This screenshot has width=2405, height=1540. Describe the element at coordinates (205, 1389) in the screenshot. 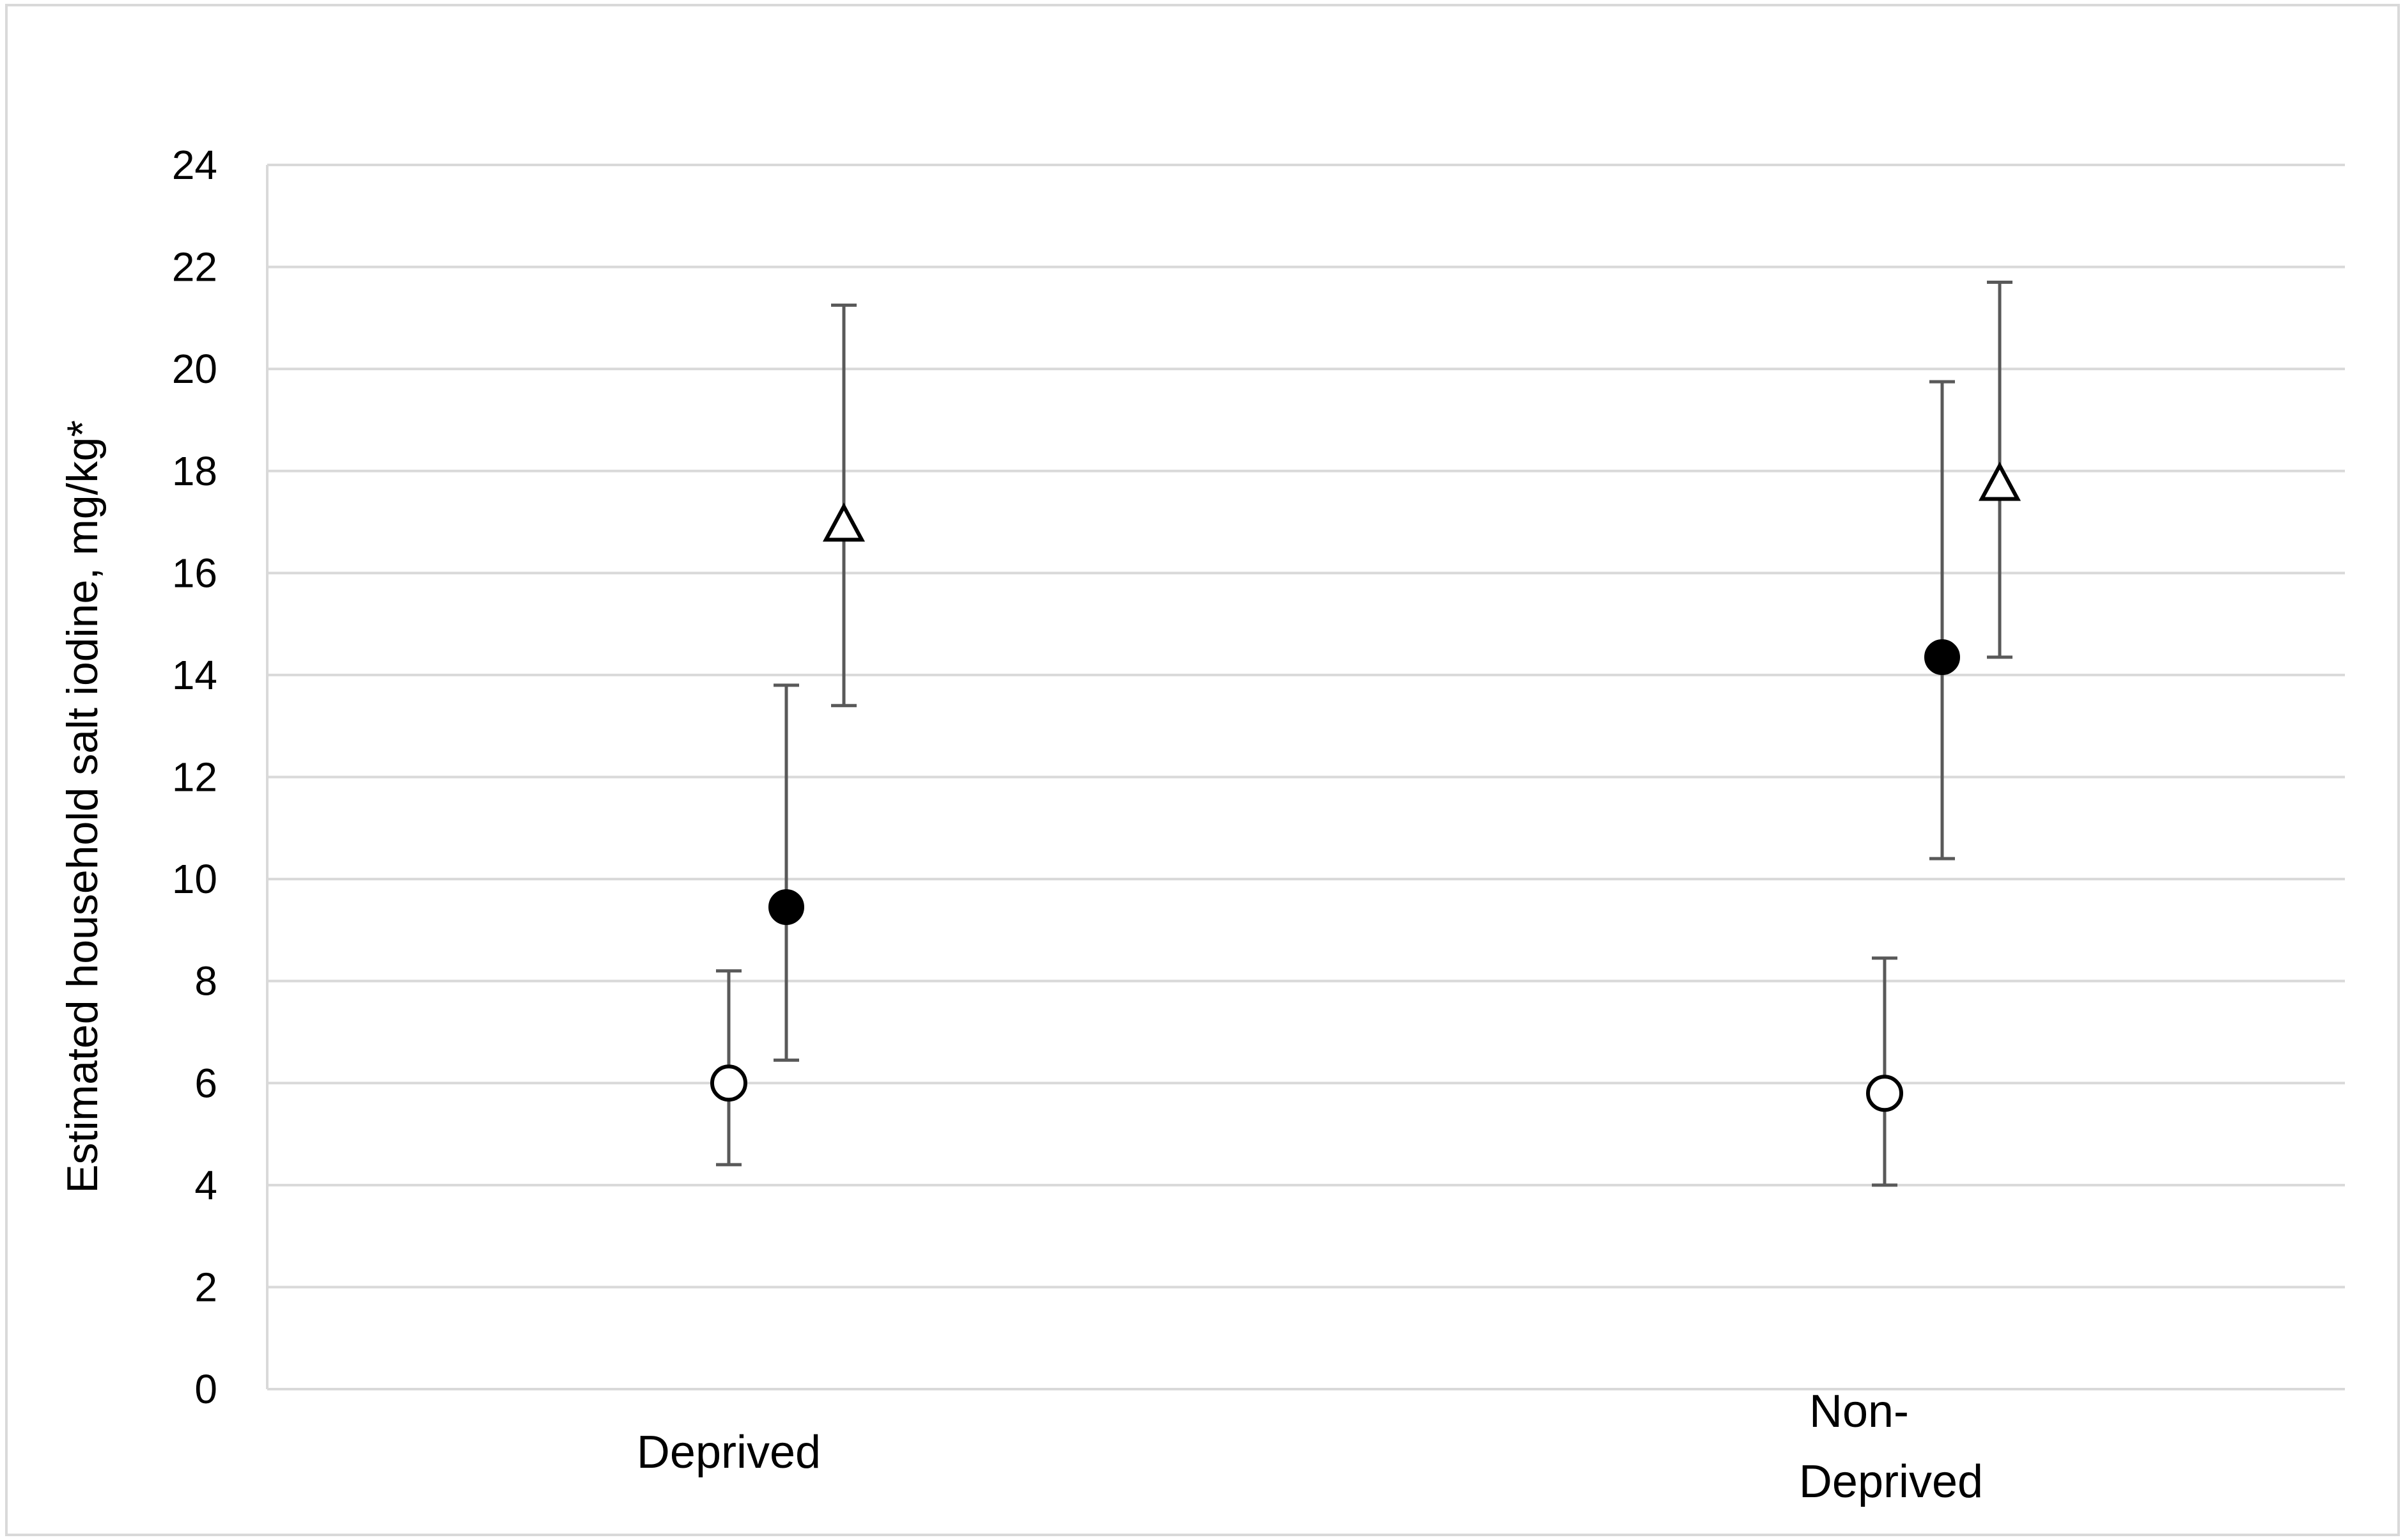

I see `y-tick-label-0: 0` at that location.